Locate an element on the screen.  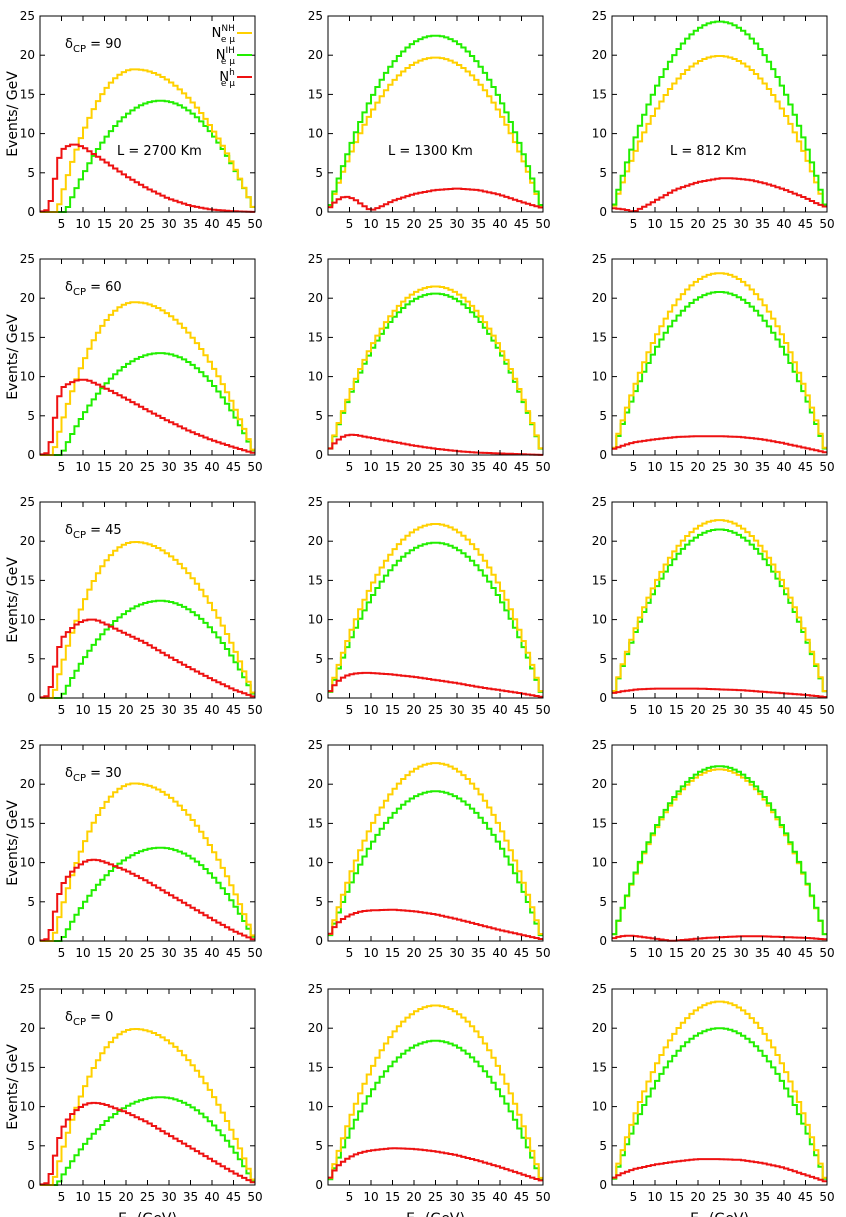
series-ih-r3-c1 is located at coordinates (435, 863).